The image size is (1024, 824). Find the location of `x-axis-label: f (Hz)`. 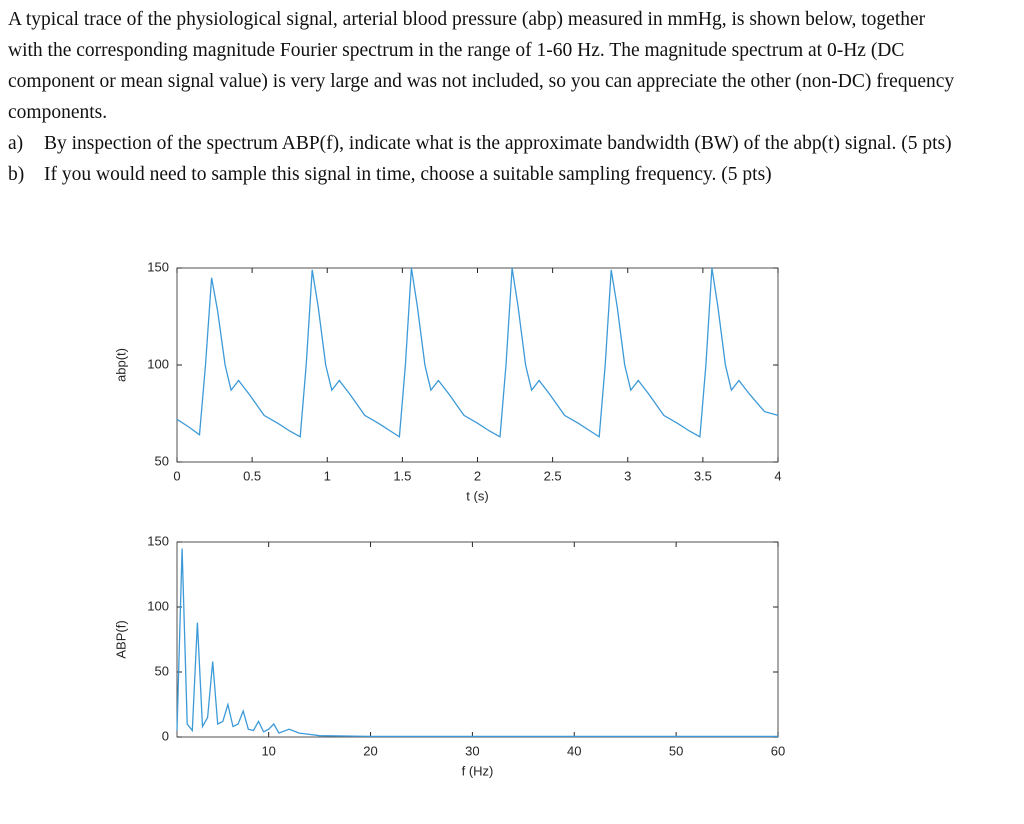

x-axis-label: f (Hz) is located at coordinates (478, 770).